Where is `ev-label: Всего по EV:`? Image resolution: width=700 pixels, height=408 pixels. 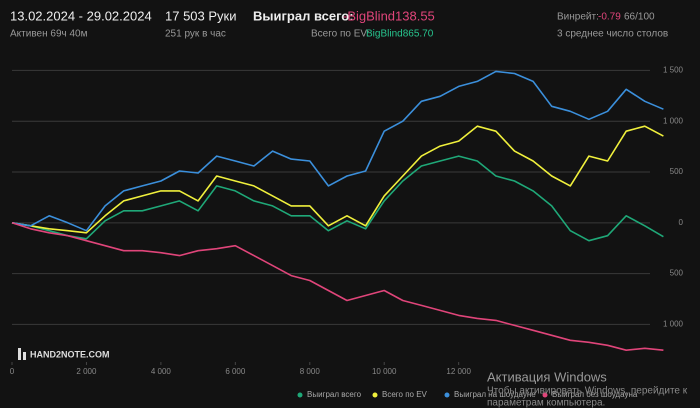
ev-label: Всего по EV: is located at coordinates (340, 34).